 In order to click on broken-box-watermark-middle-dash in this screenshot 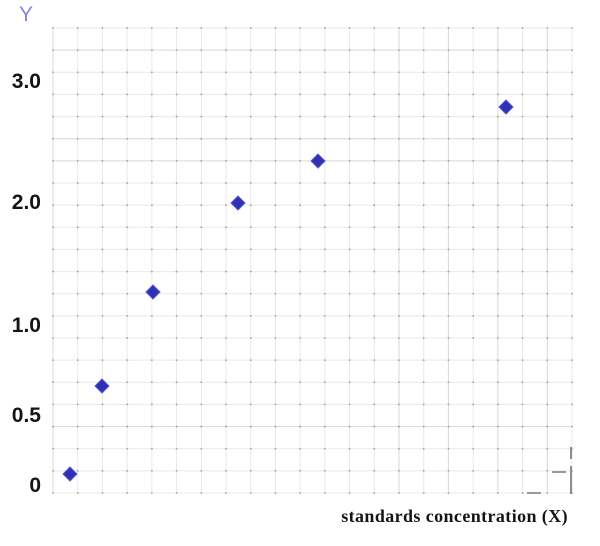, I will do `click(559, 472)`.